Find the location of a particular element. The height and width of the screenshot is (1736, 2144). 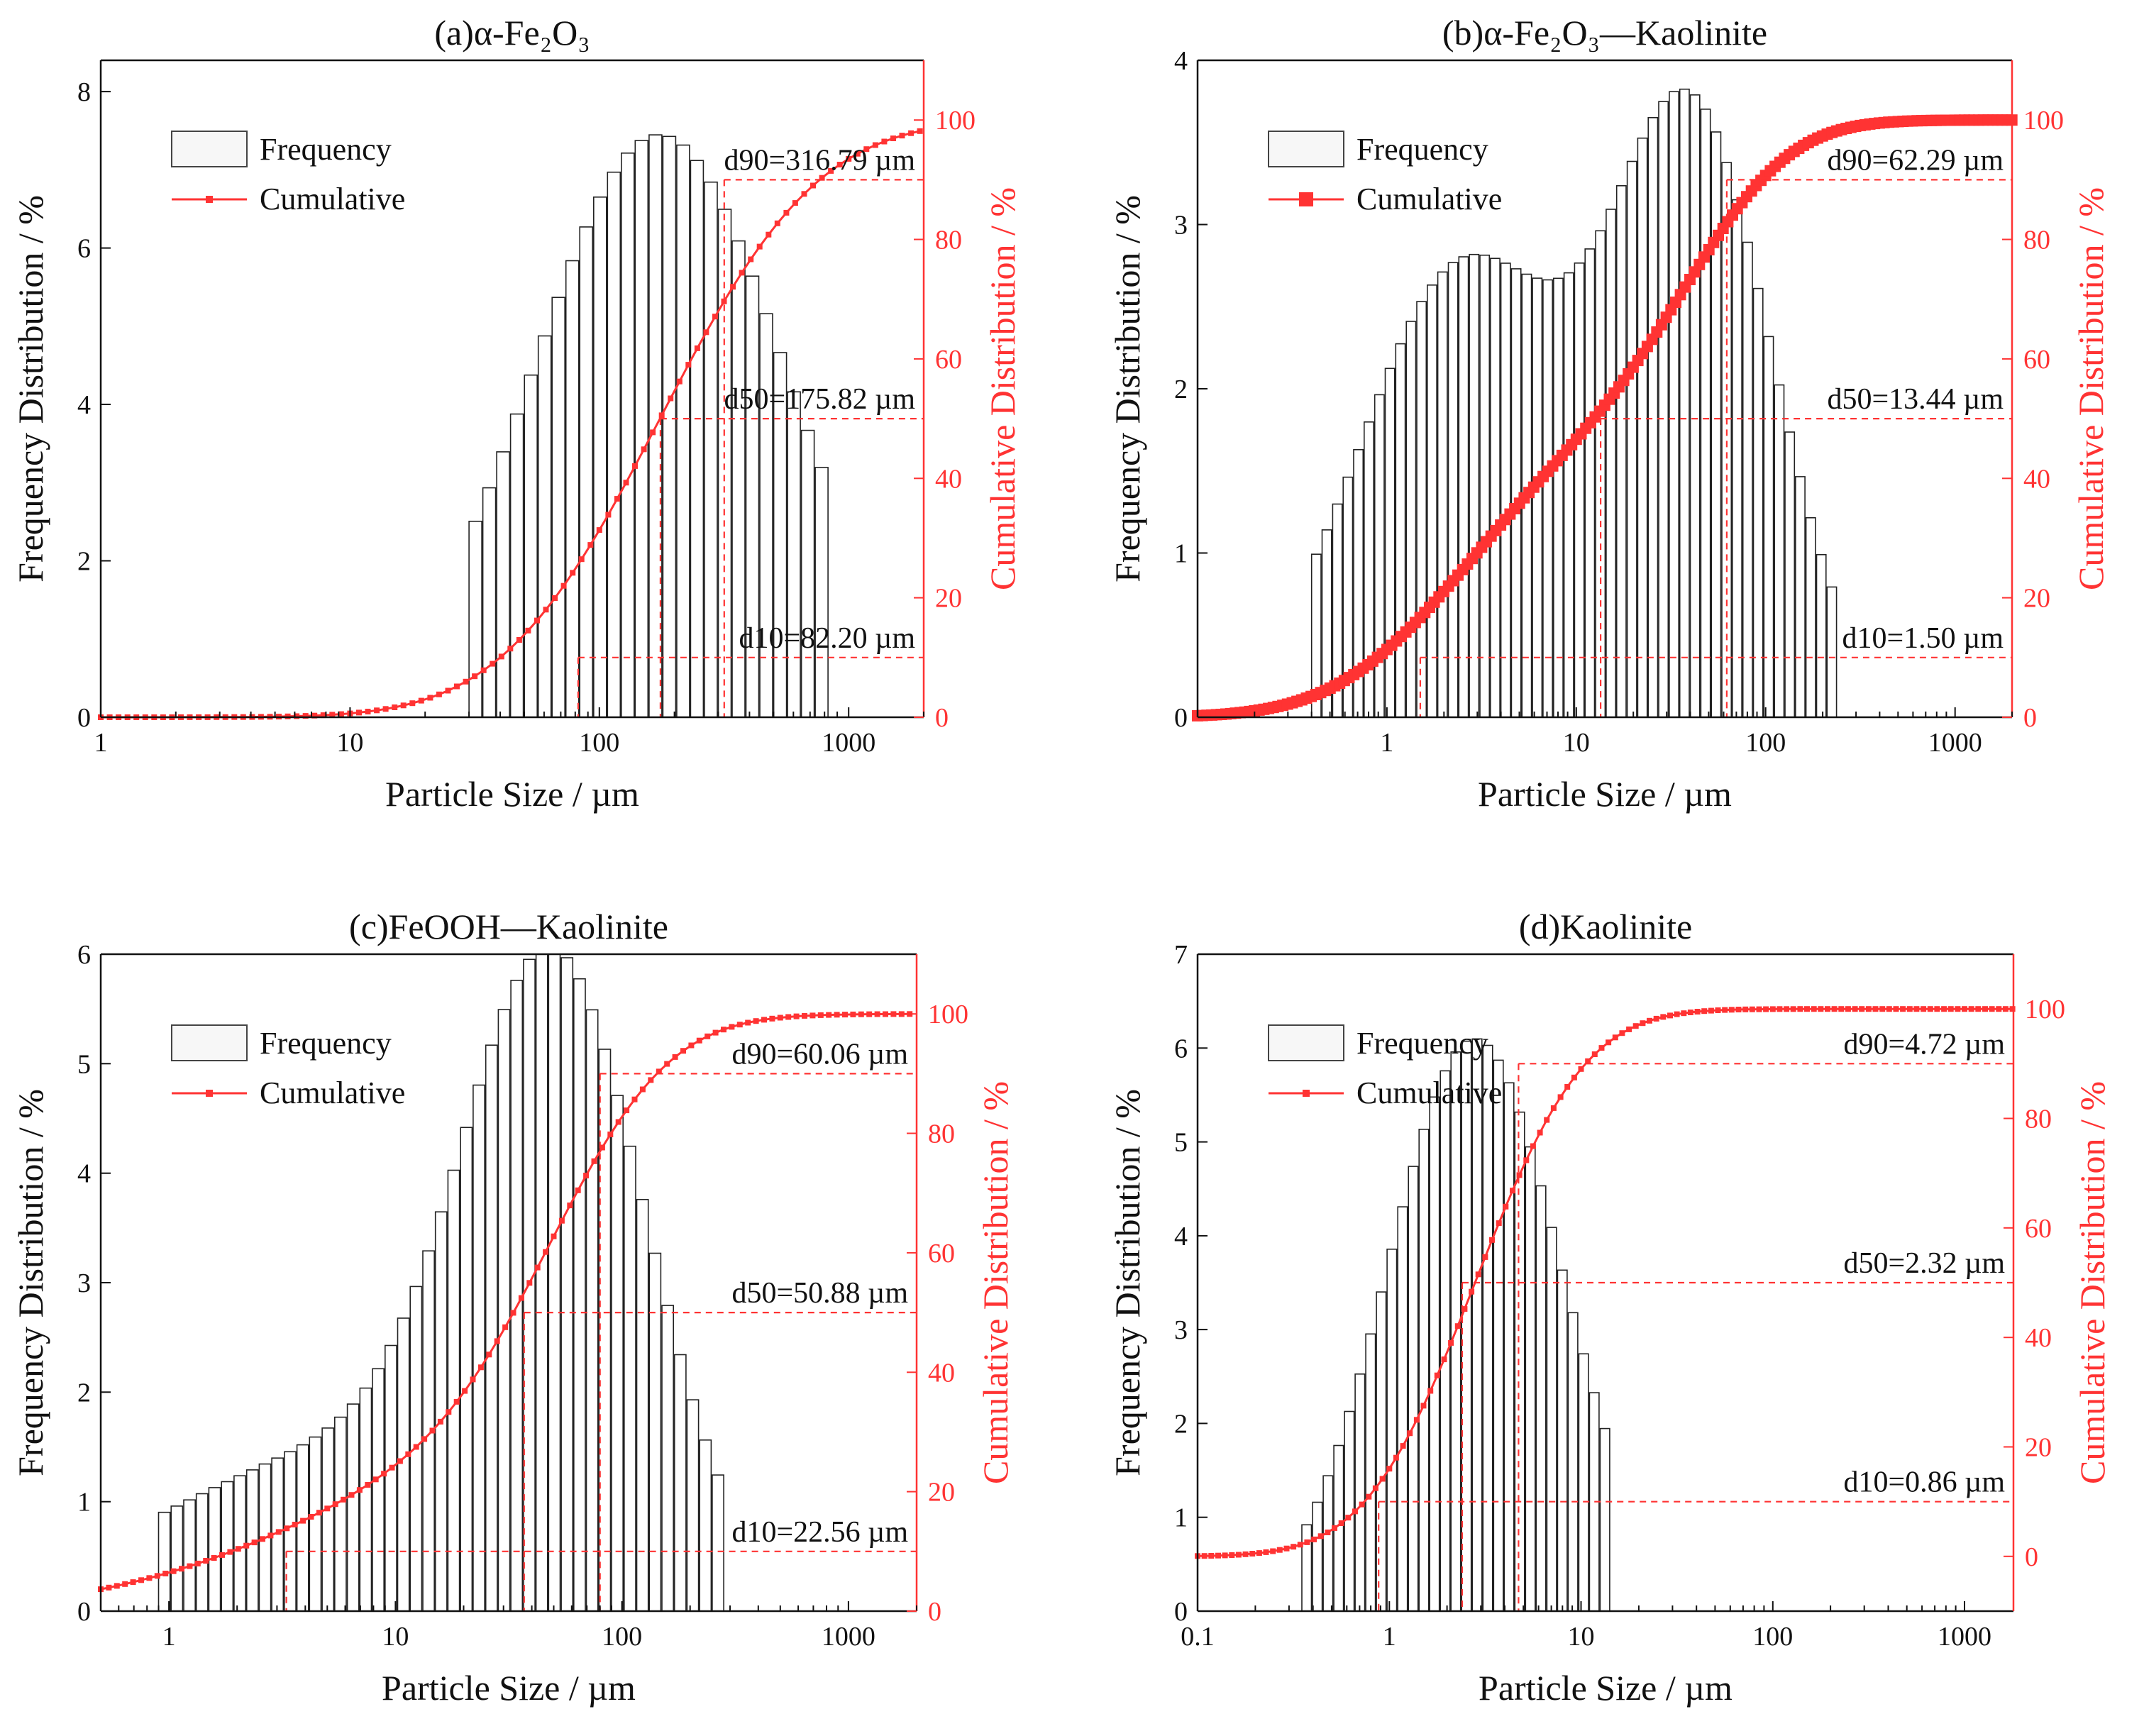

d-value-label: d10=22.56 µm is located at coordinates (819, 1532).